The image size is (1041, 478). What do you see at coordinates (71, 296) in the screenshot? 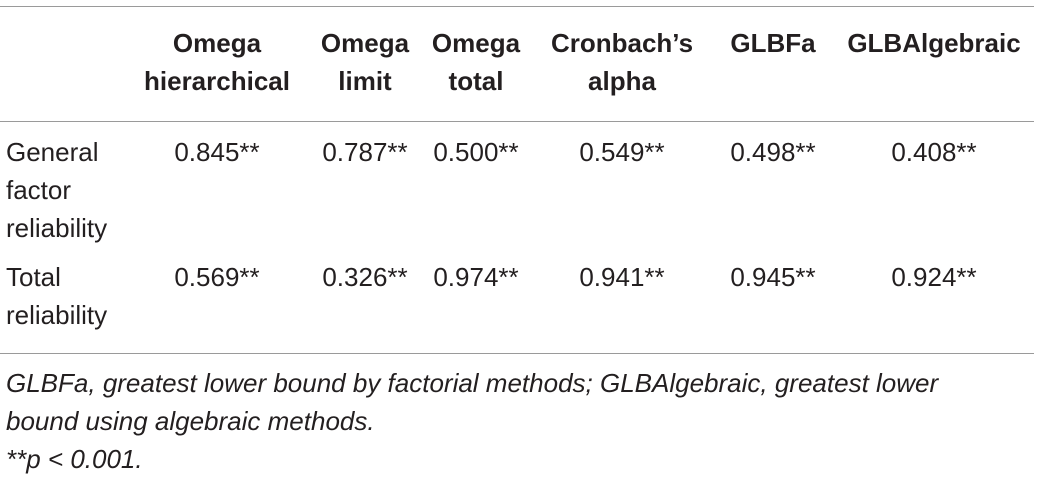
I see `row-label-total-reliability: Total reliability` at bounding box center [71, 296].